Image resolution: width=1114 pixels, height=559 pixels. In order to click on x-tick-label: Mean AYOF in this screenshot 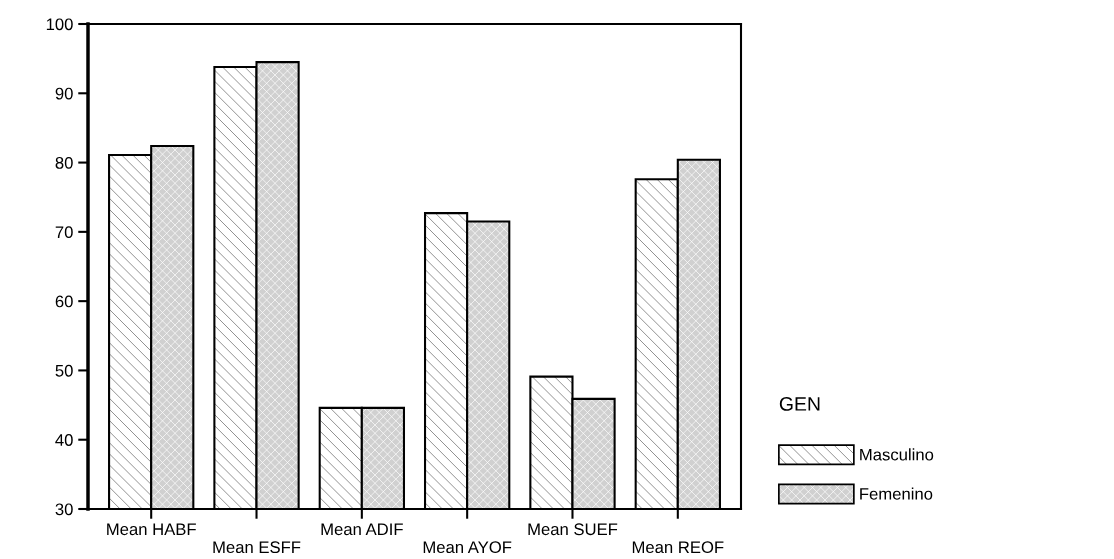, I will do `click(467, 547)`.